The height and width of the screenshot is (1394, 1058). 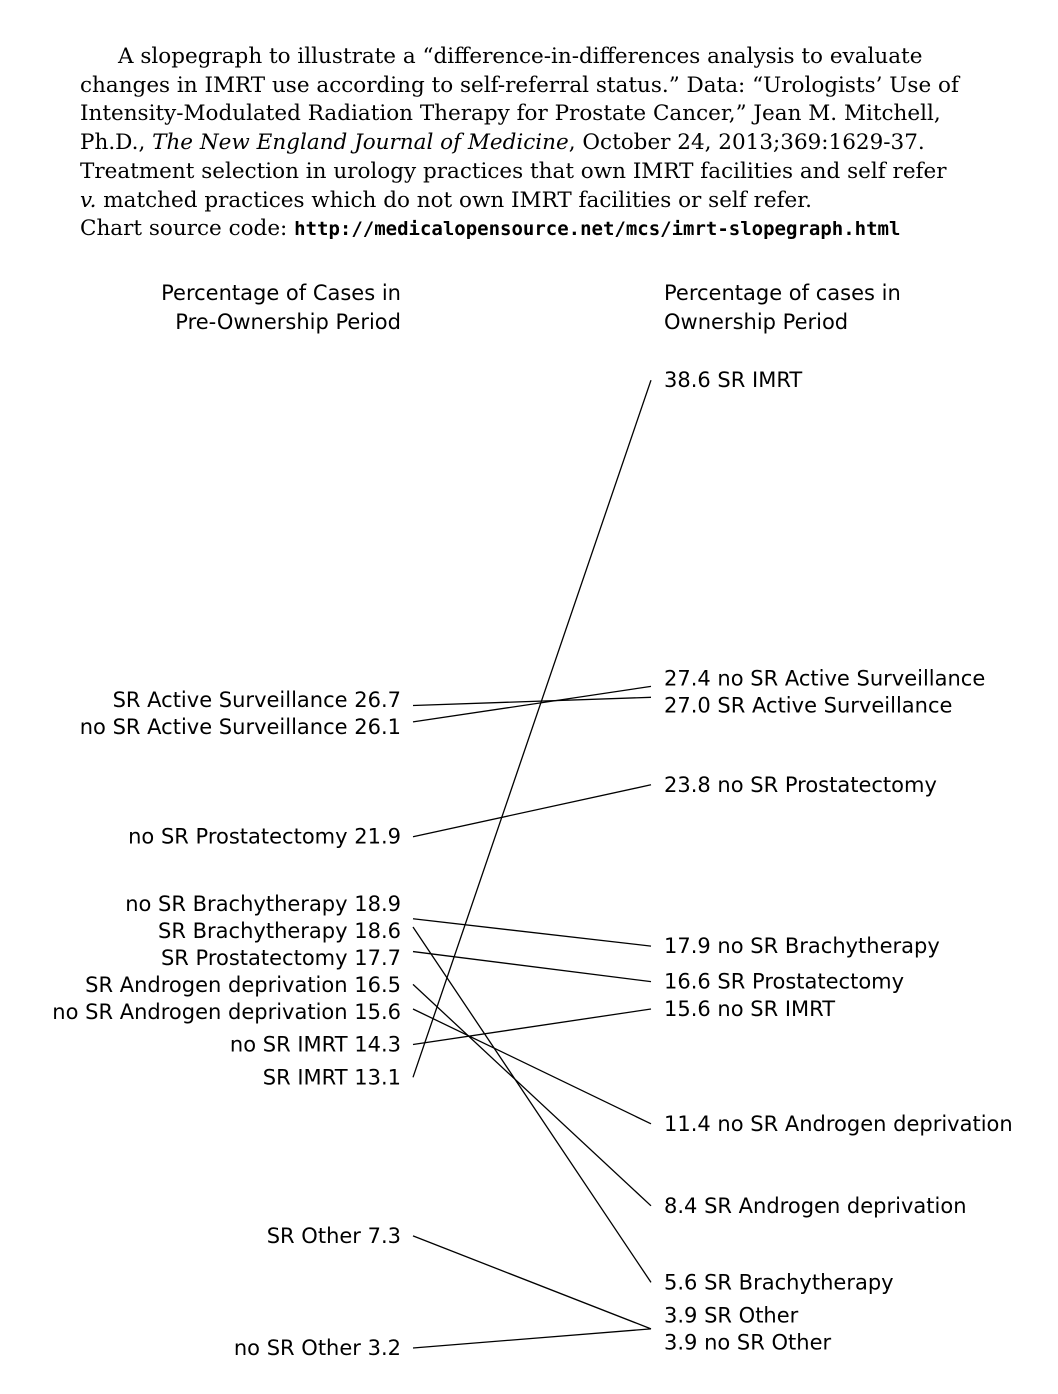 I want to click on right-label-no-sr-prostatectomy: 23.8 no SR Prostatectomy, so click(x=800, y=785).